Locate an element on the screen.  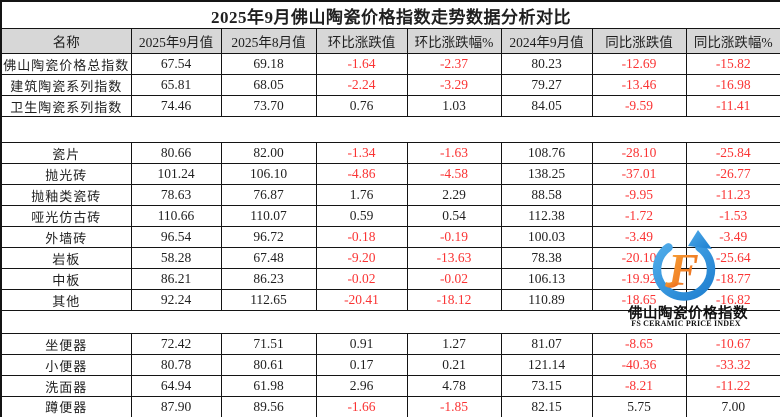
value-cell: 110.89 is located at coordinates (546, 300).